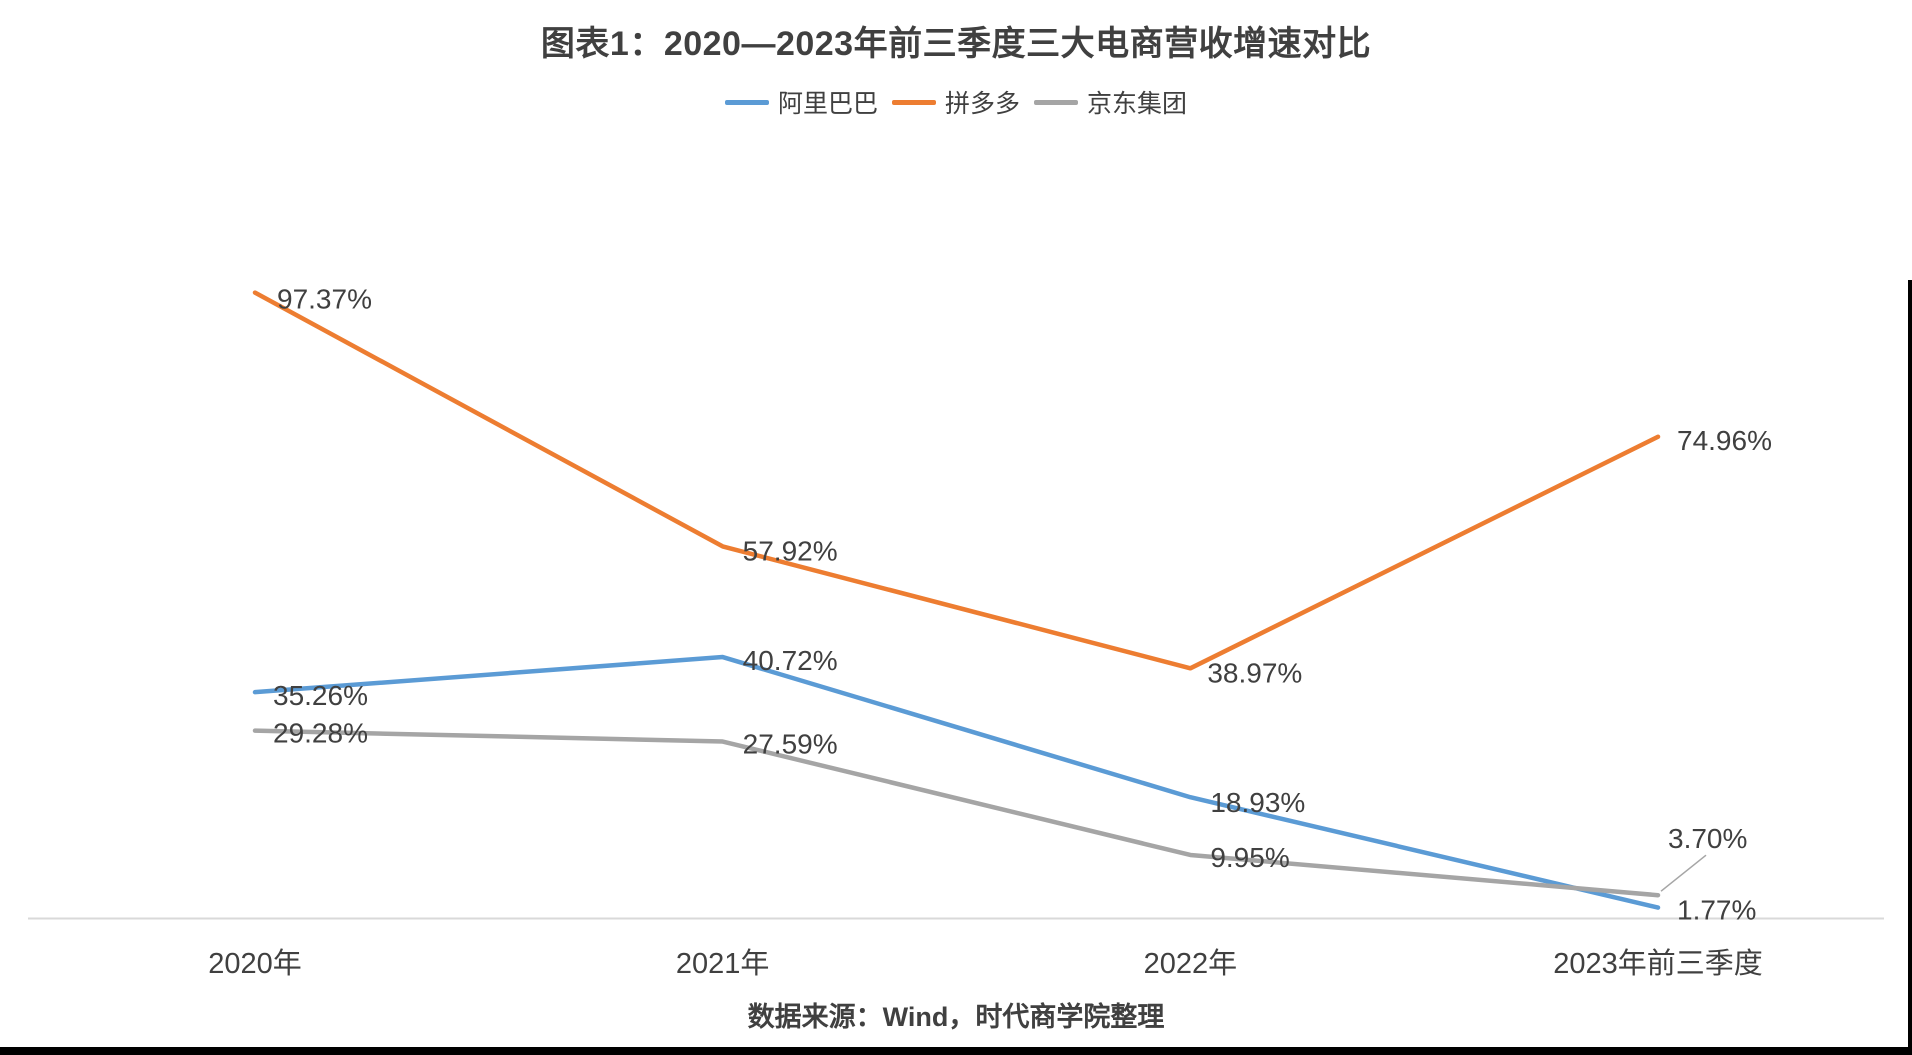  Describe the element at coordinates (1191, 963) in the screenshot. I see `x-axis-label-2: 2022年` at that location.